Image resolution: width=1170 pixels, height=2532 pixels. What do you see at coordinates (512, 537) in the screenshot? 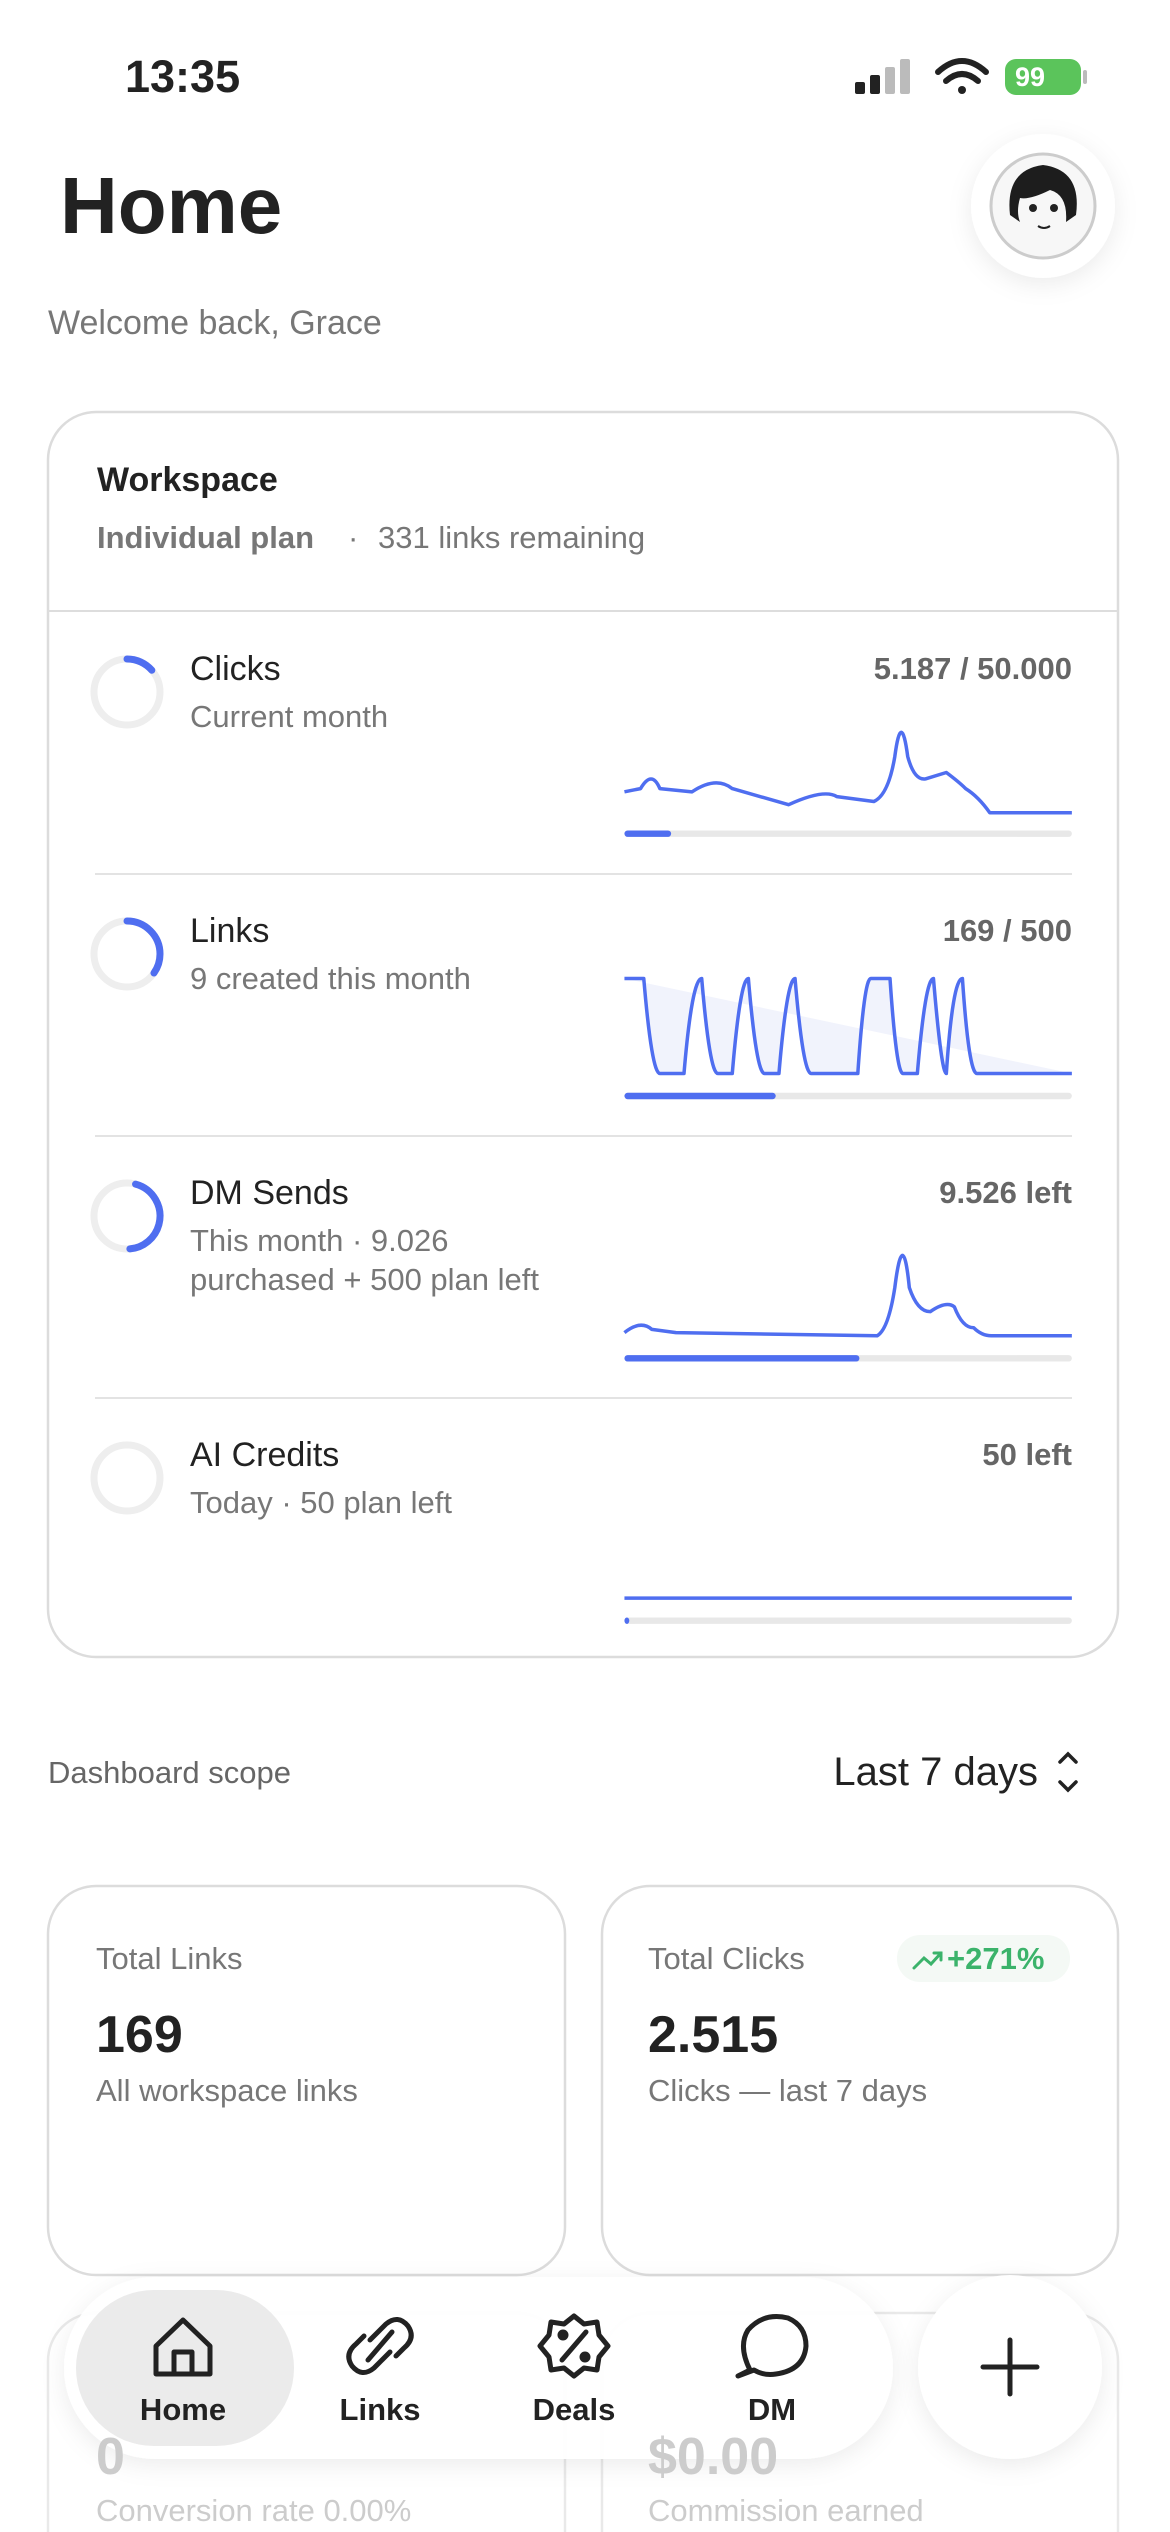
I see `links-remaining: 331 links remaining` at bounding box center [512, 537].